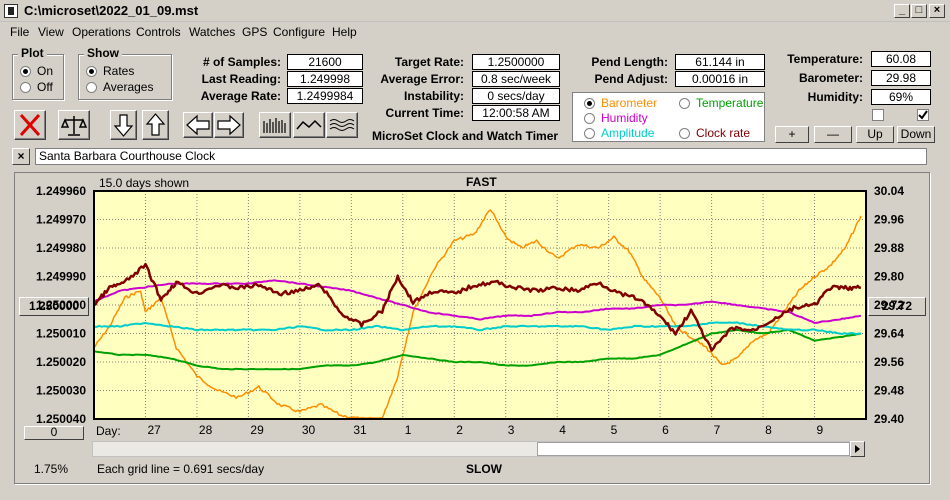 The width and height of the screenshot is (950, 500). I want to click on day-axis-label: Day:, so click(108, 431).